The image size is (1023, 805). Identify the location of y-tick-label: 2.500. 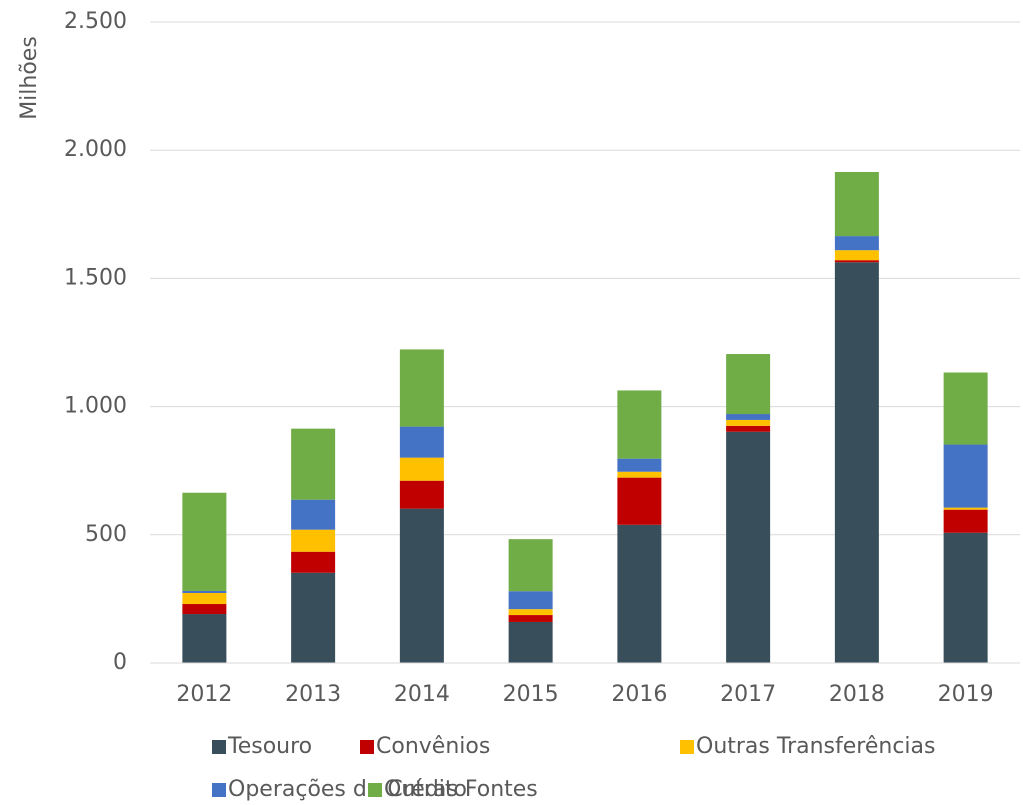
(95, 21).